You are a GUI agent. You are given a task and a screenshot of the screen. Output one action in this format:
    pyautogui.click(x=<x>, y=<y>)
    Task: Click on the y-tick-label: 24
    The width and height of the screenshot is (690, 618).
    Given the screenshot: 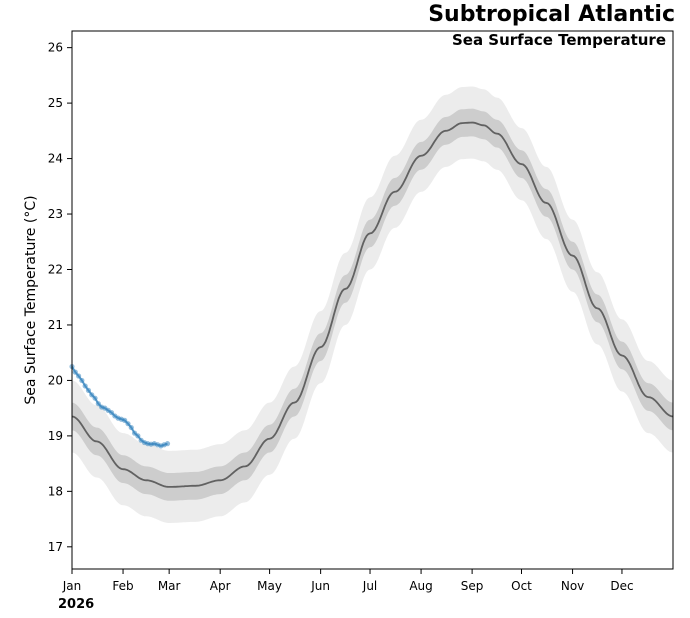 What is the action you would take?
    pyautogui.click(x=55, y=159)
    